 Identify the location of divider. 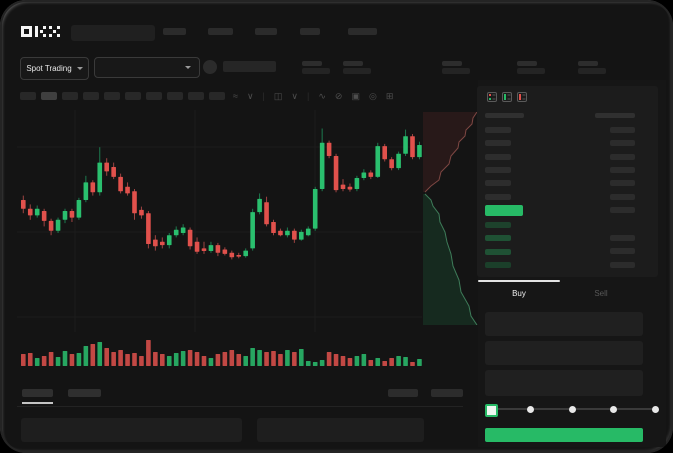
(240, 406).